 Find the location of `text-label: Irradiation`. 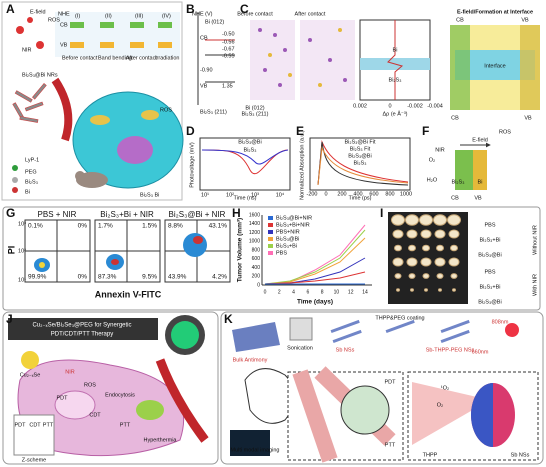

text-label: Irradiation is located at coordinates (167, 58).